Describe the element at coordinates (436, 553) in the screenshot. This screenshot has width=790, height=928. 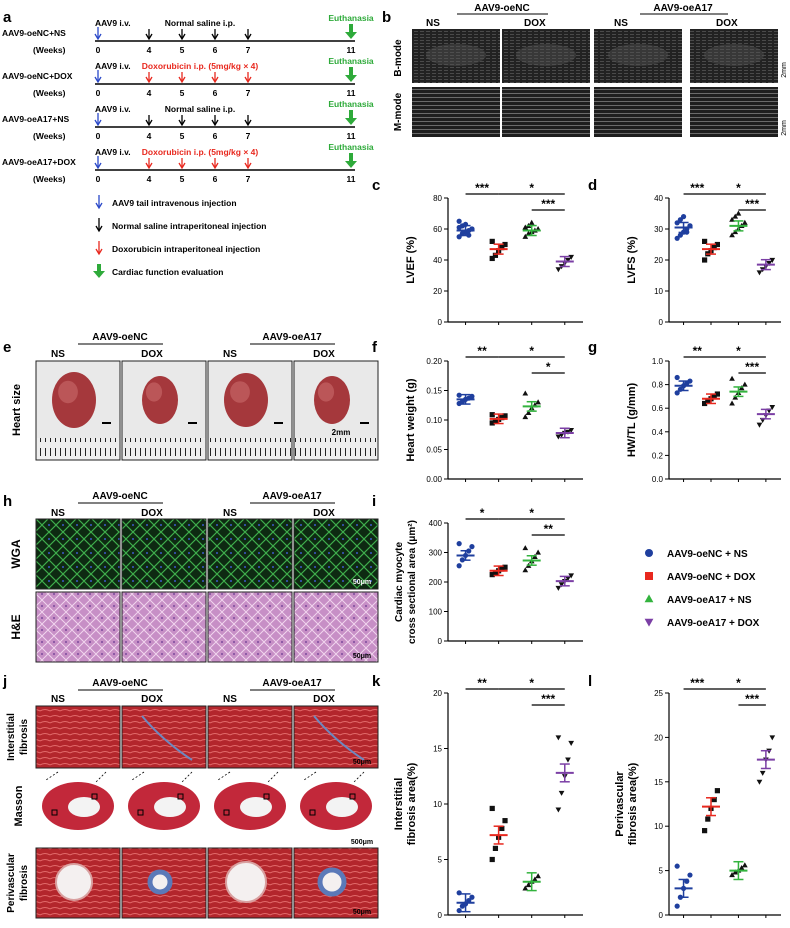
I see `y-tick-label: 300` at that location.